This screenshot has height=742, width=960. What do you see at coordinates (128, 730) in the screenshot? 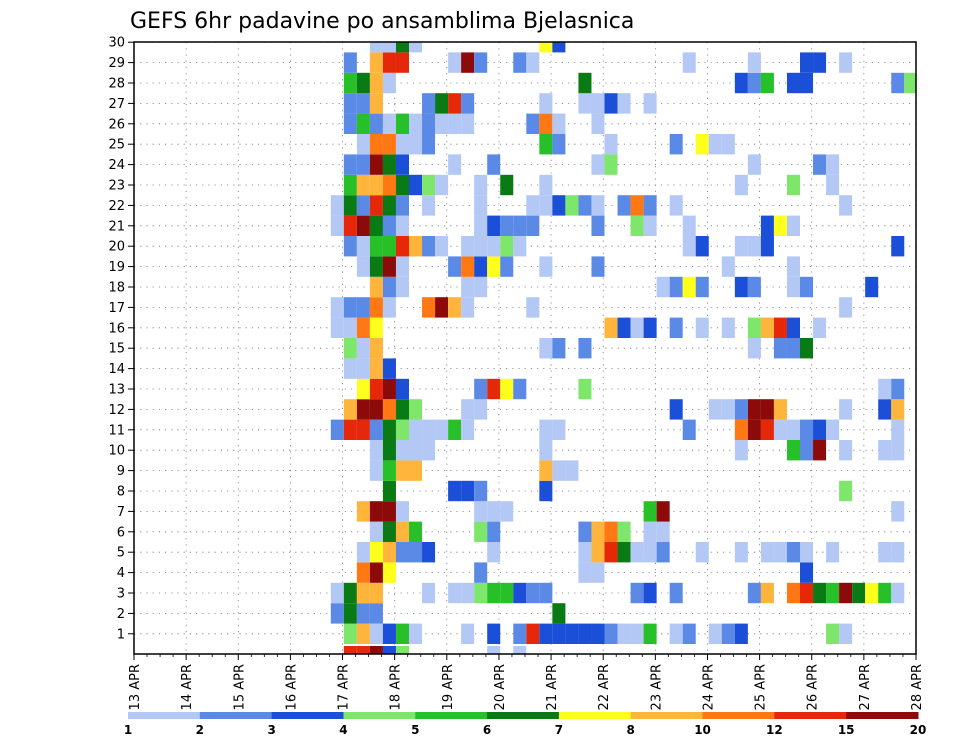
I see `colorbar-label: 1` at bounding box center [128, 730].